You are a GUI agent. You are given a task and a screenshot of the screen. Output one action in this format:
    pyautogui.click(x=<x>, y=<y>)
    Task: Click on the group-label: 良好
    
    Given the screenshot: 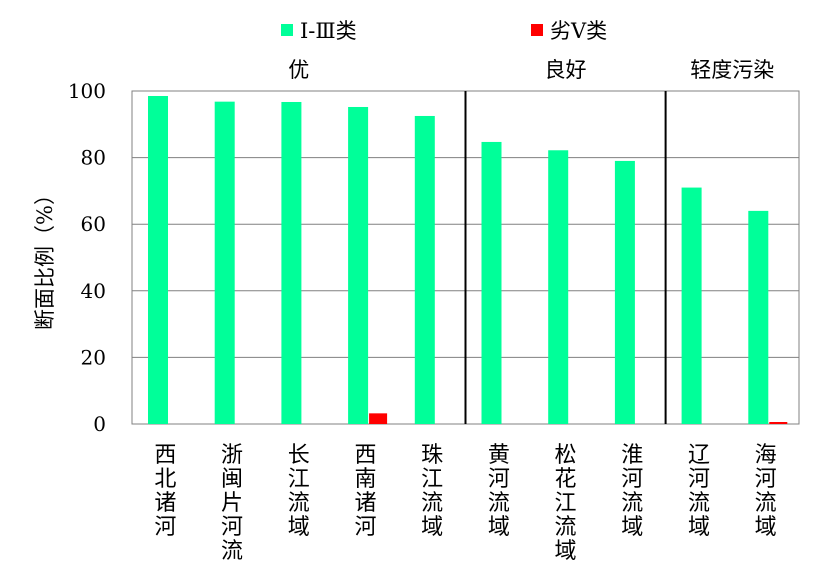 What is the action you would take?
    pyautogui.click(x=566, y=70)
    